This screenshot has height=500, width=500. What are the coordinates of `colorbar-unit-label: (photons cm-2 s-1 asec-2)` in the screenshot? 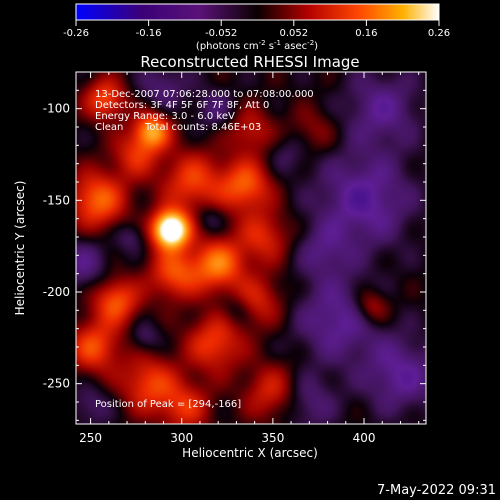 It's located at (257, 45).